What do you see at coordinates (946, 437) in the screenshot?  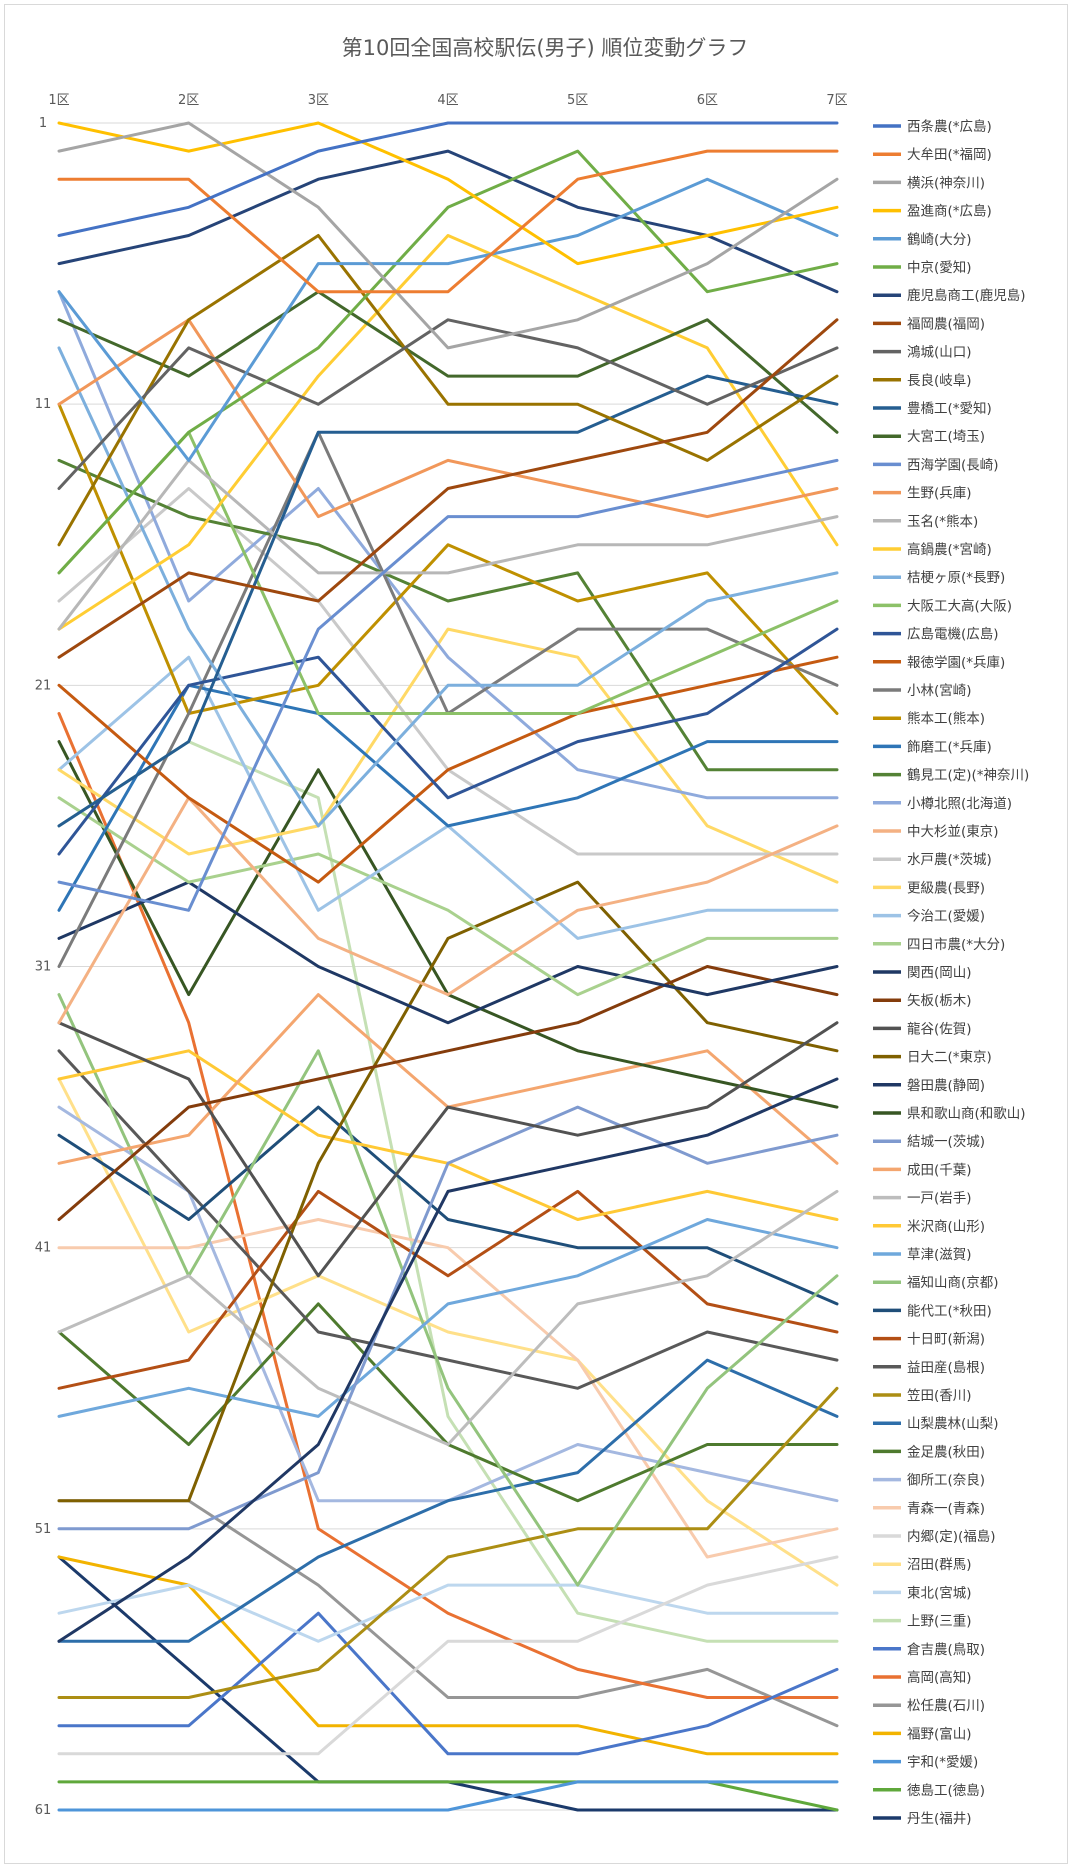 I see `legend-label: 大宮工(埼玉)` at bounding box center [946, 437].